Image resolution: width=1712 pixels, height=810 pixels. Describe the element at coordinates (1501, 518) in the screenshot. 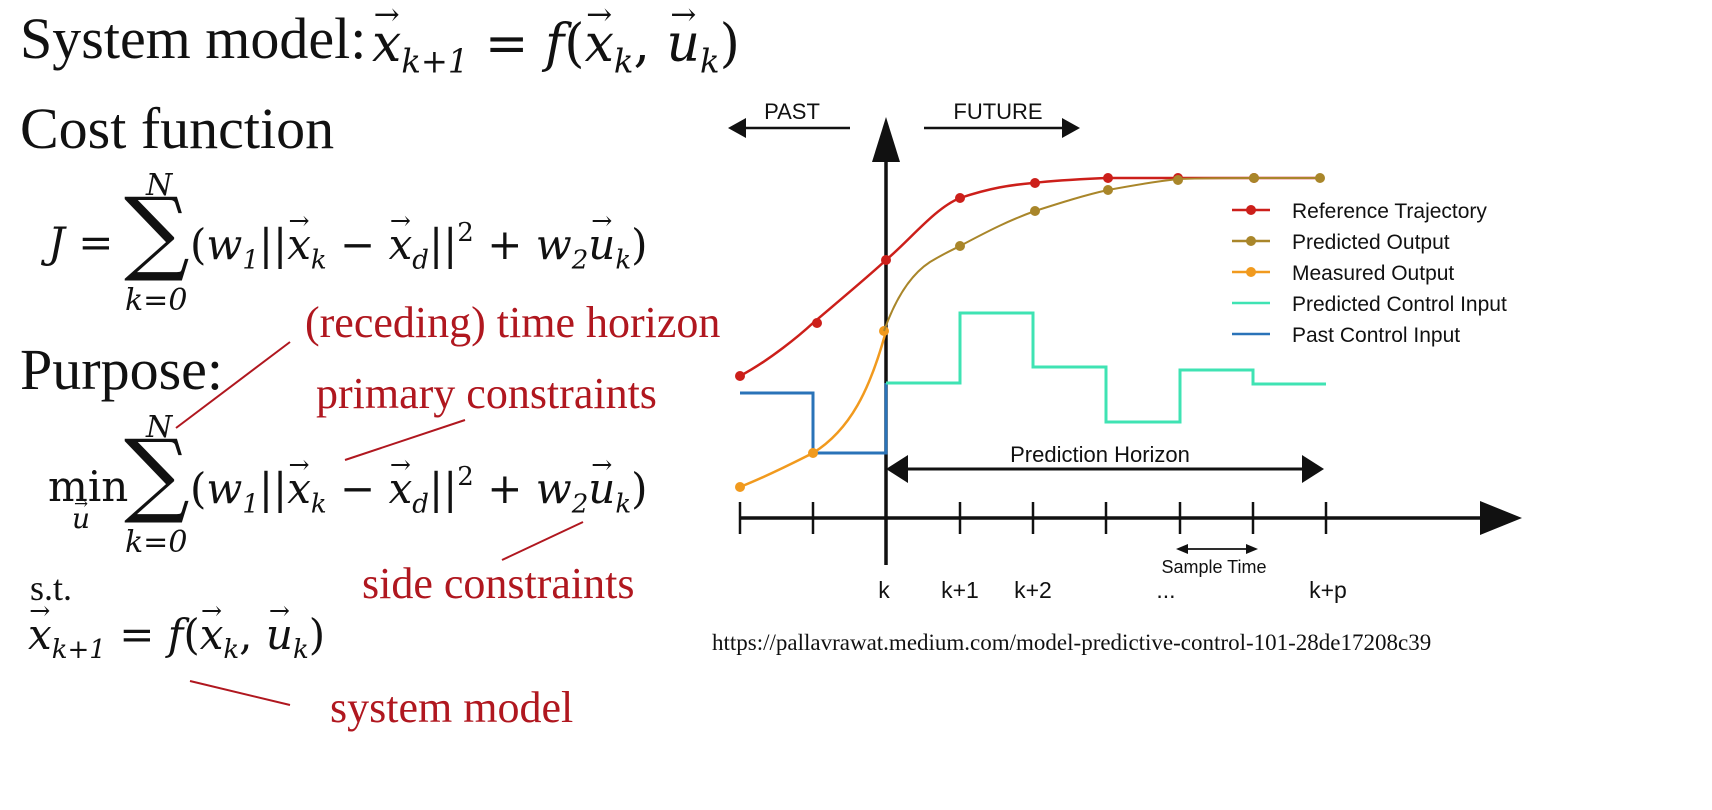

I see `time-axis-arrow-head` at that location.